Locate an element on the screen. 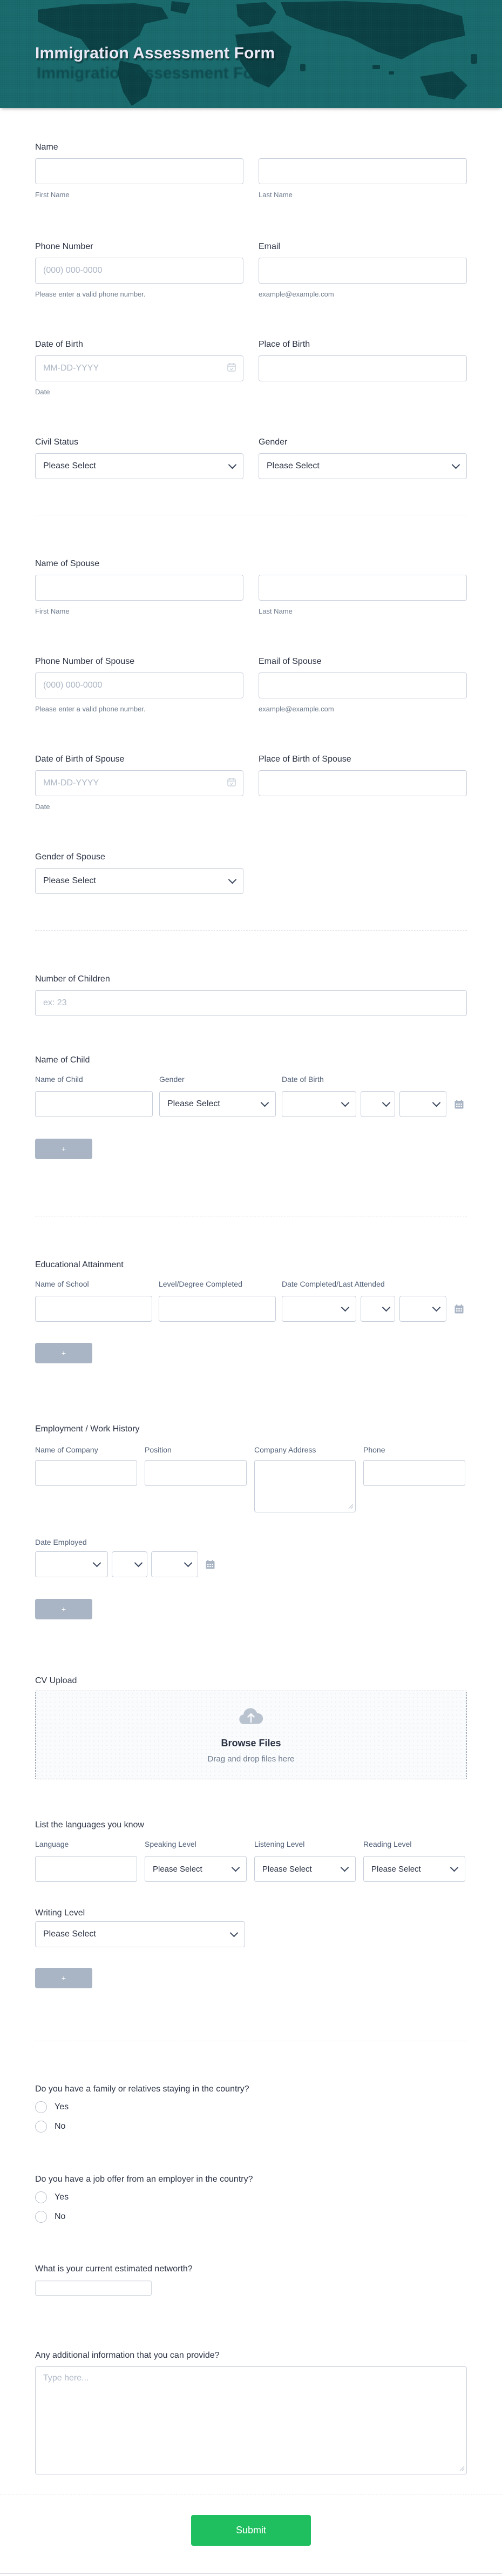 This screenshot has width=502, height=2576. spouse-email-input is located at coordinates (363, 685).